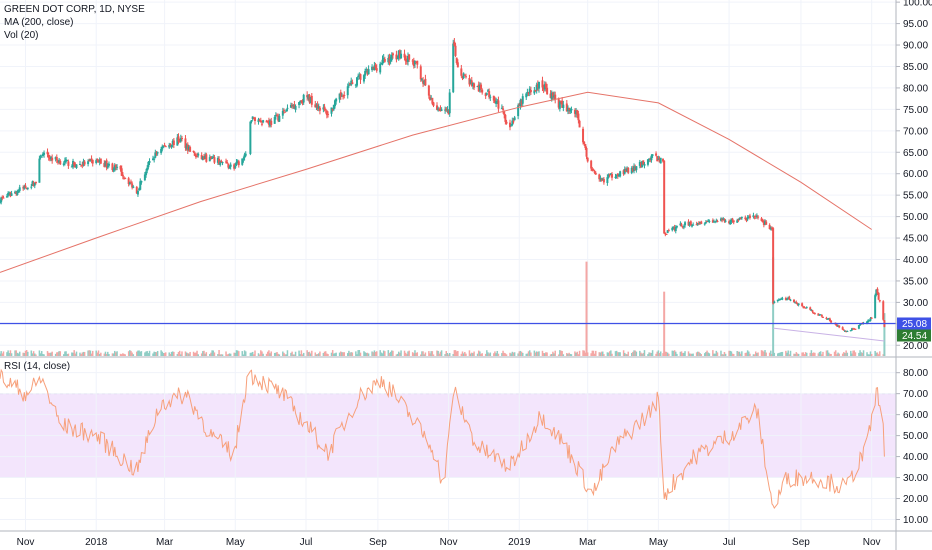  I want to click on y-tick-label: 95.00, so click(915, 24).